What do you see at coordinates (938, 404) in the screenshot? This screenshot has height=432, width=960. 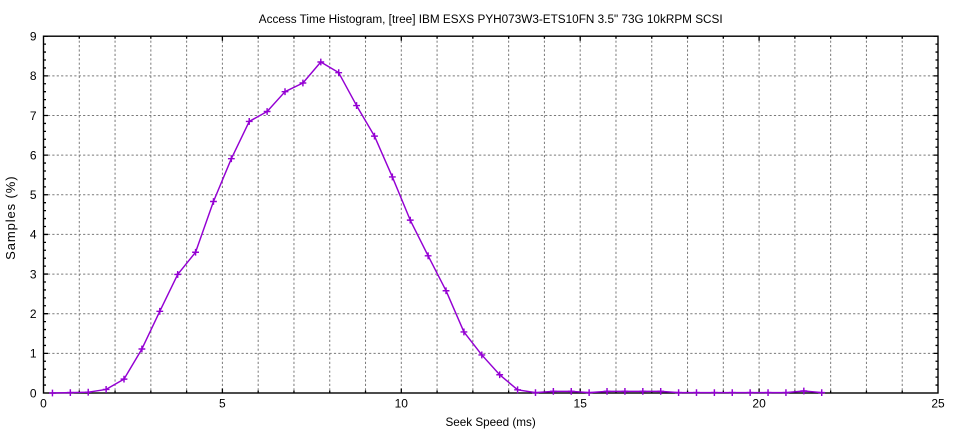 I see `svg-text: 25` at bounding box center [938, 404].